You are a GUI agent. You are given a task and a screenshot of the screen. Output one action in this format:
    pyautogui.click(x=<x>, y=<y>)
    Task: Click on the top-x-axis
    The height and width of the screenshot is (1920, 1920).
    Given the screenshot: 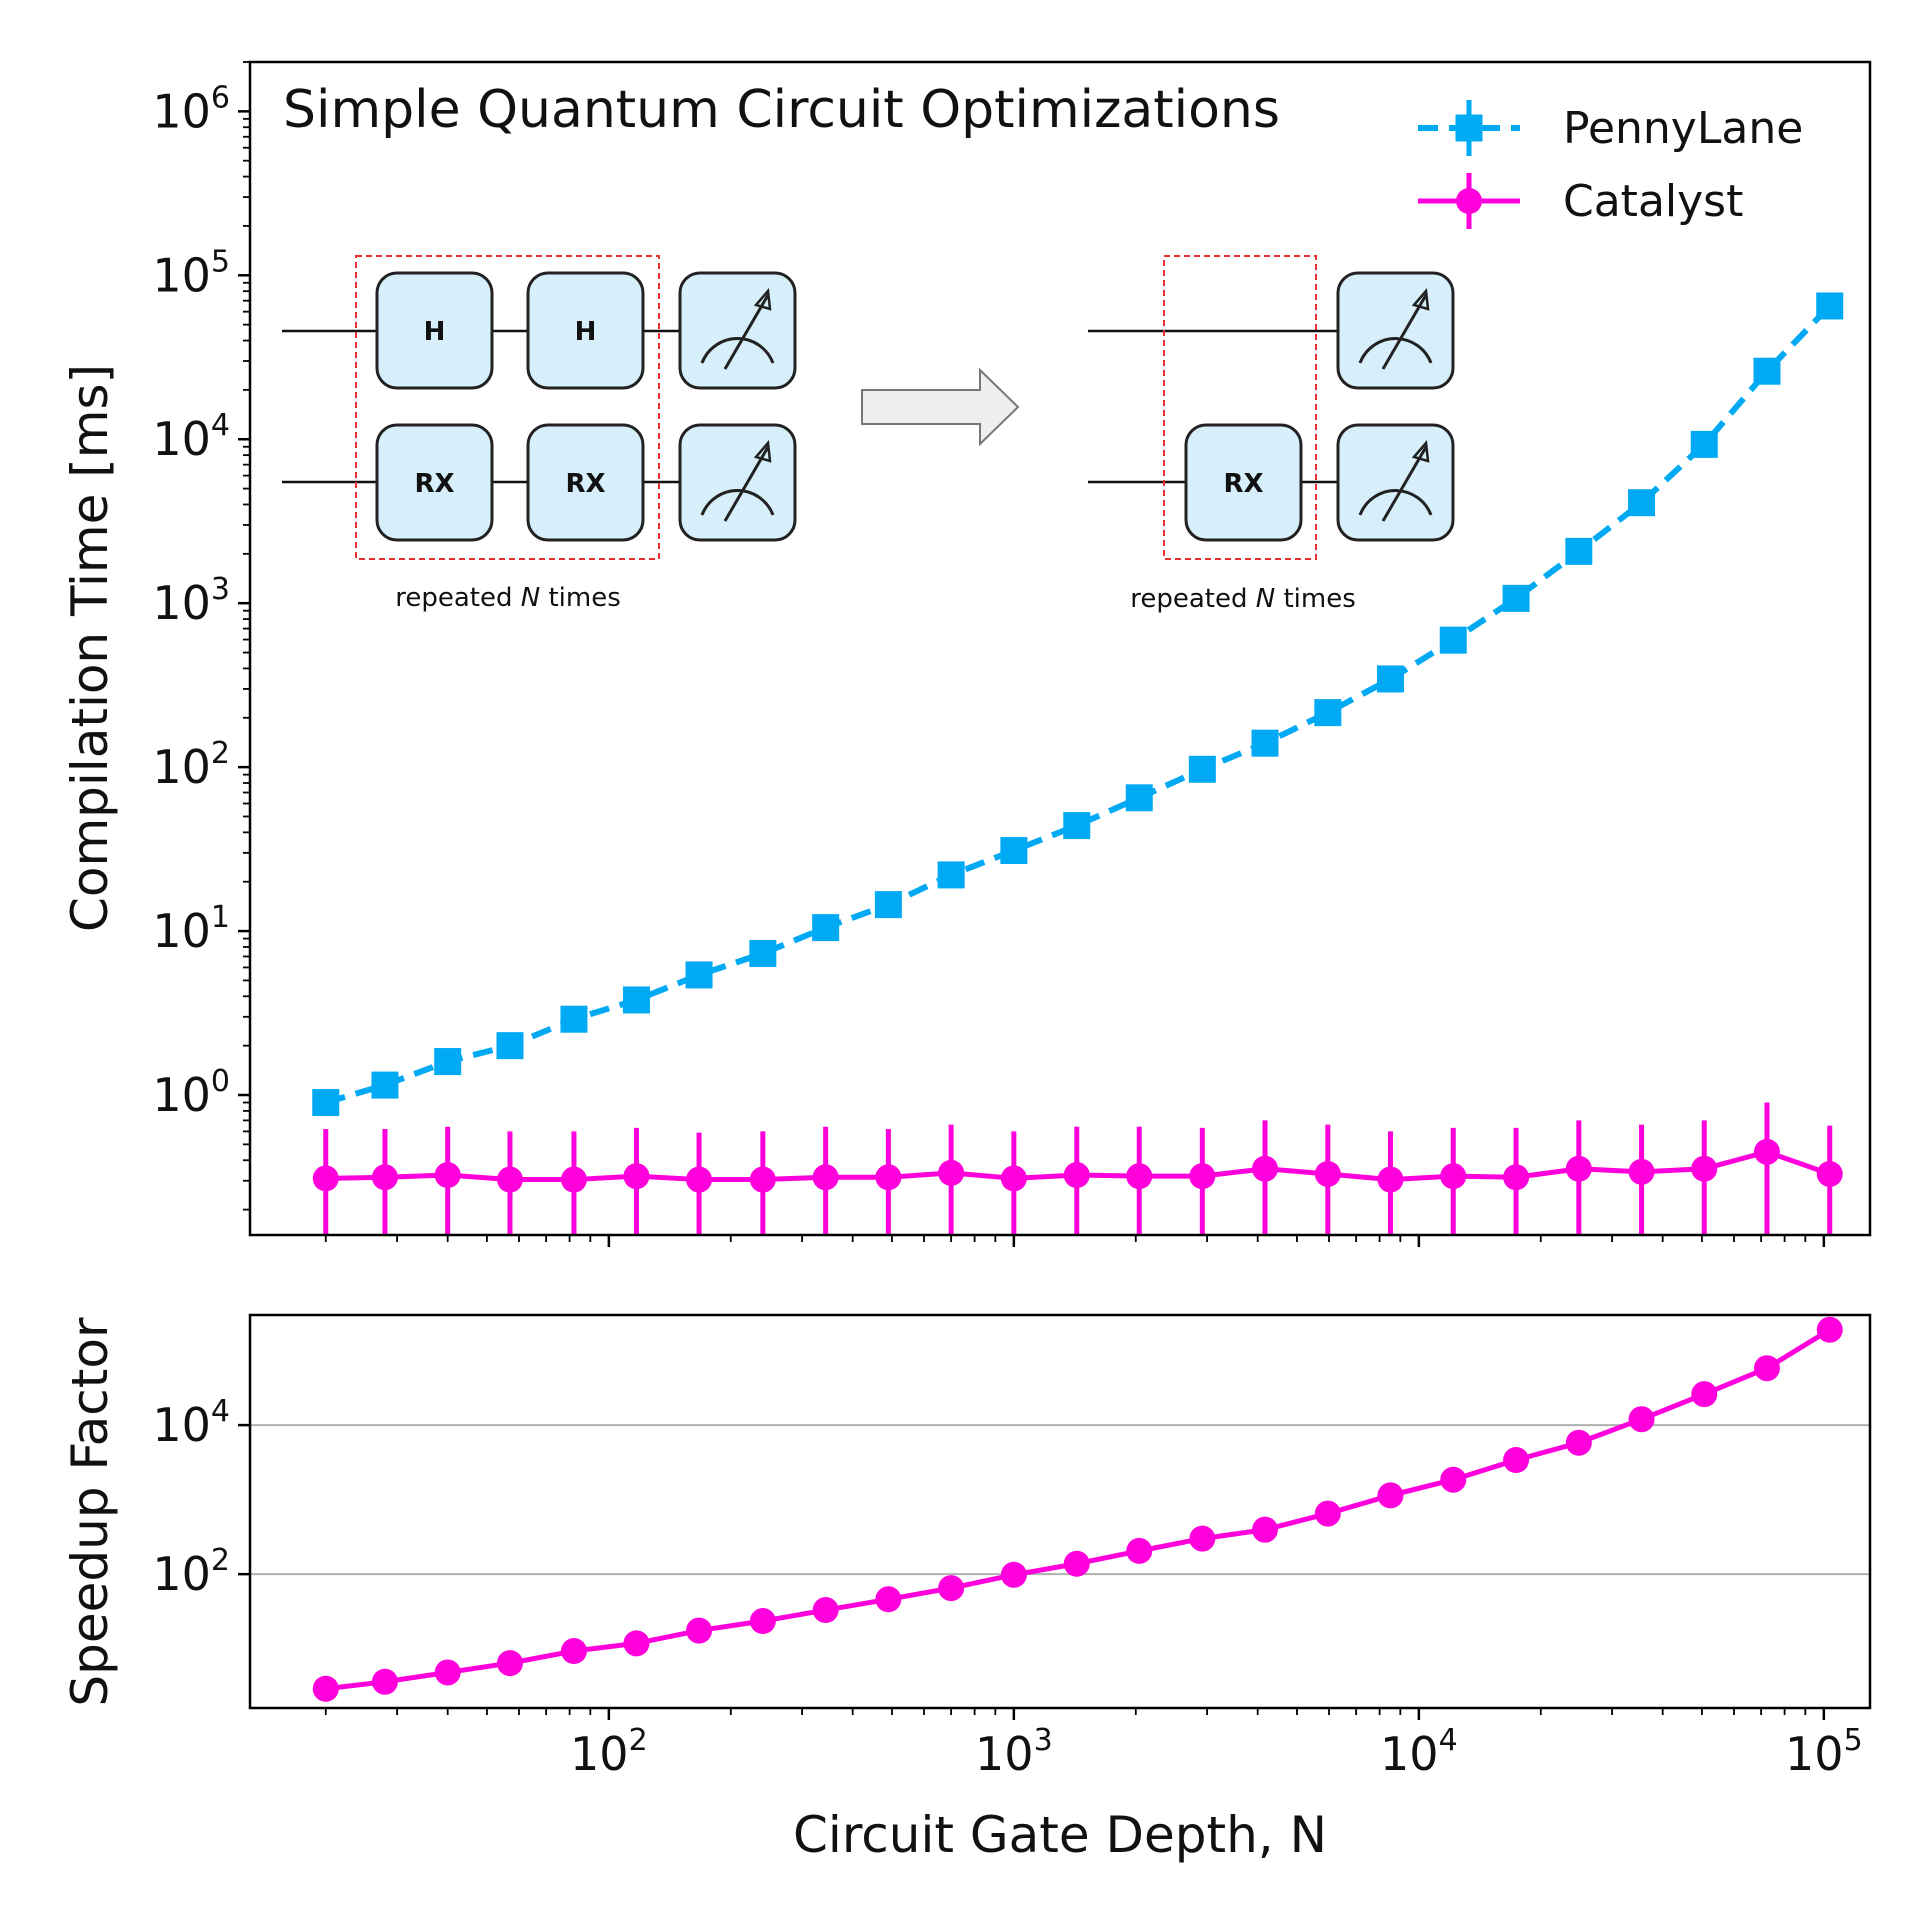 What is the action you would take?
    pyautogui.click(x=1075, y=1241)
    